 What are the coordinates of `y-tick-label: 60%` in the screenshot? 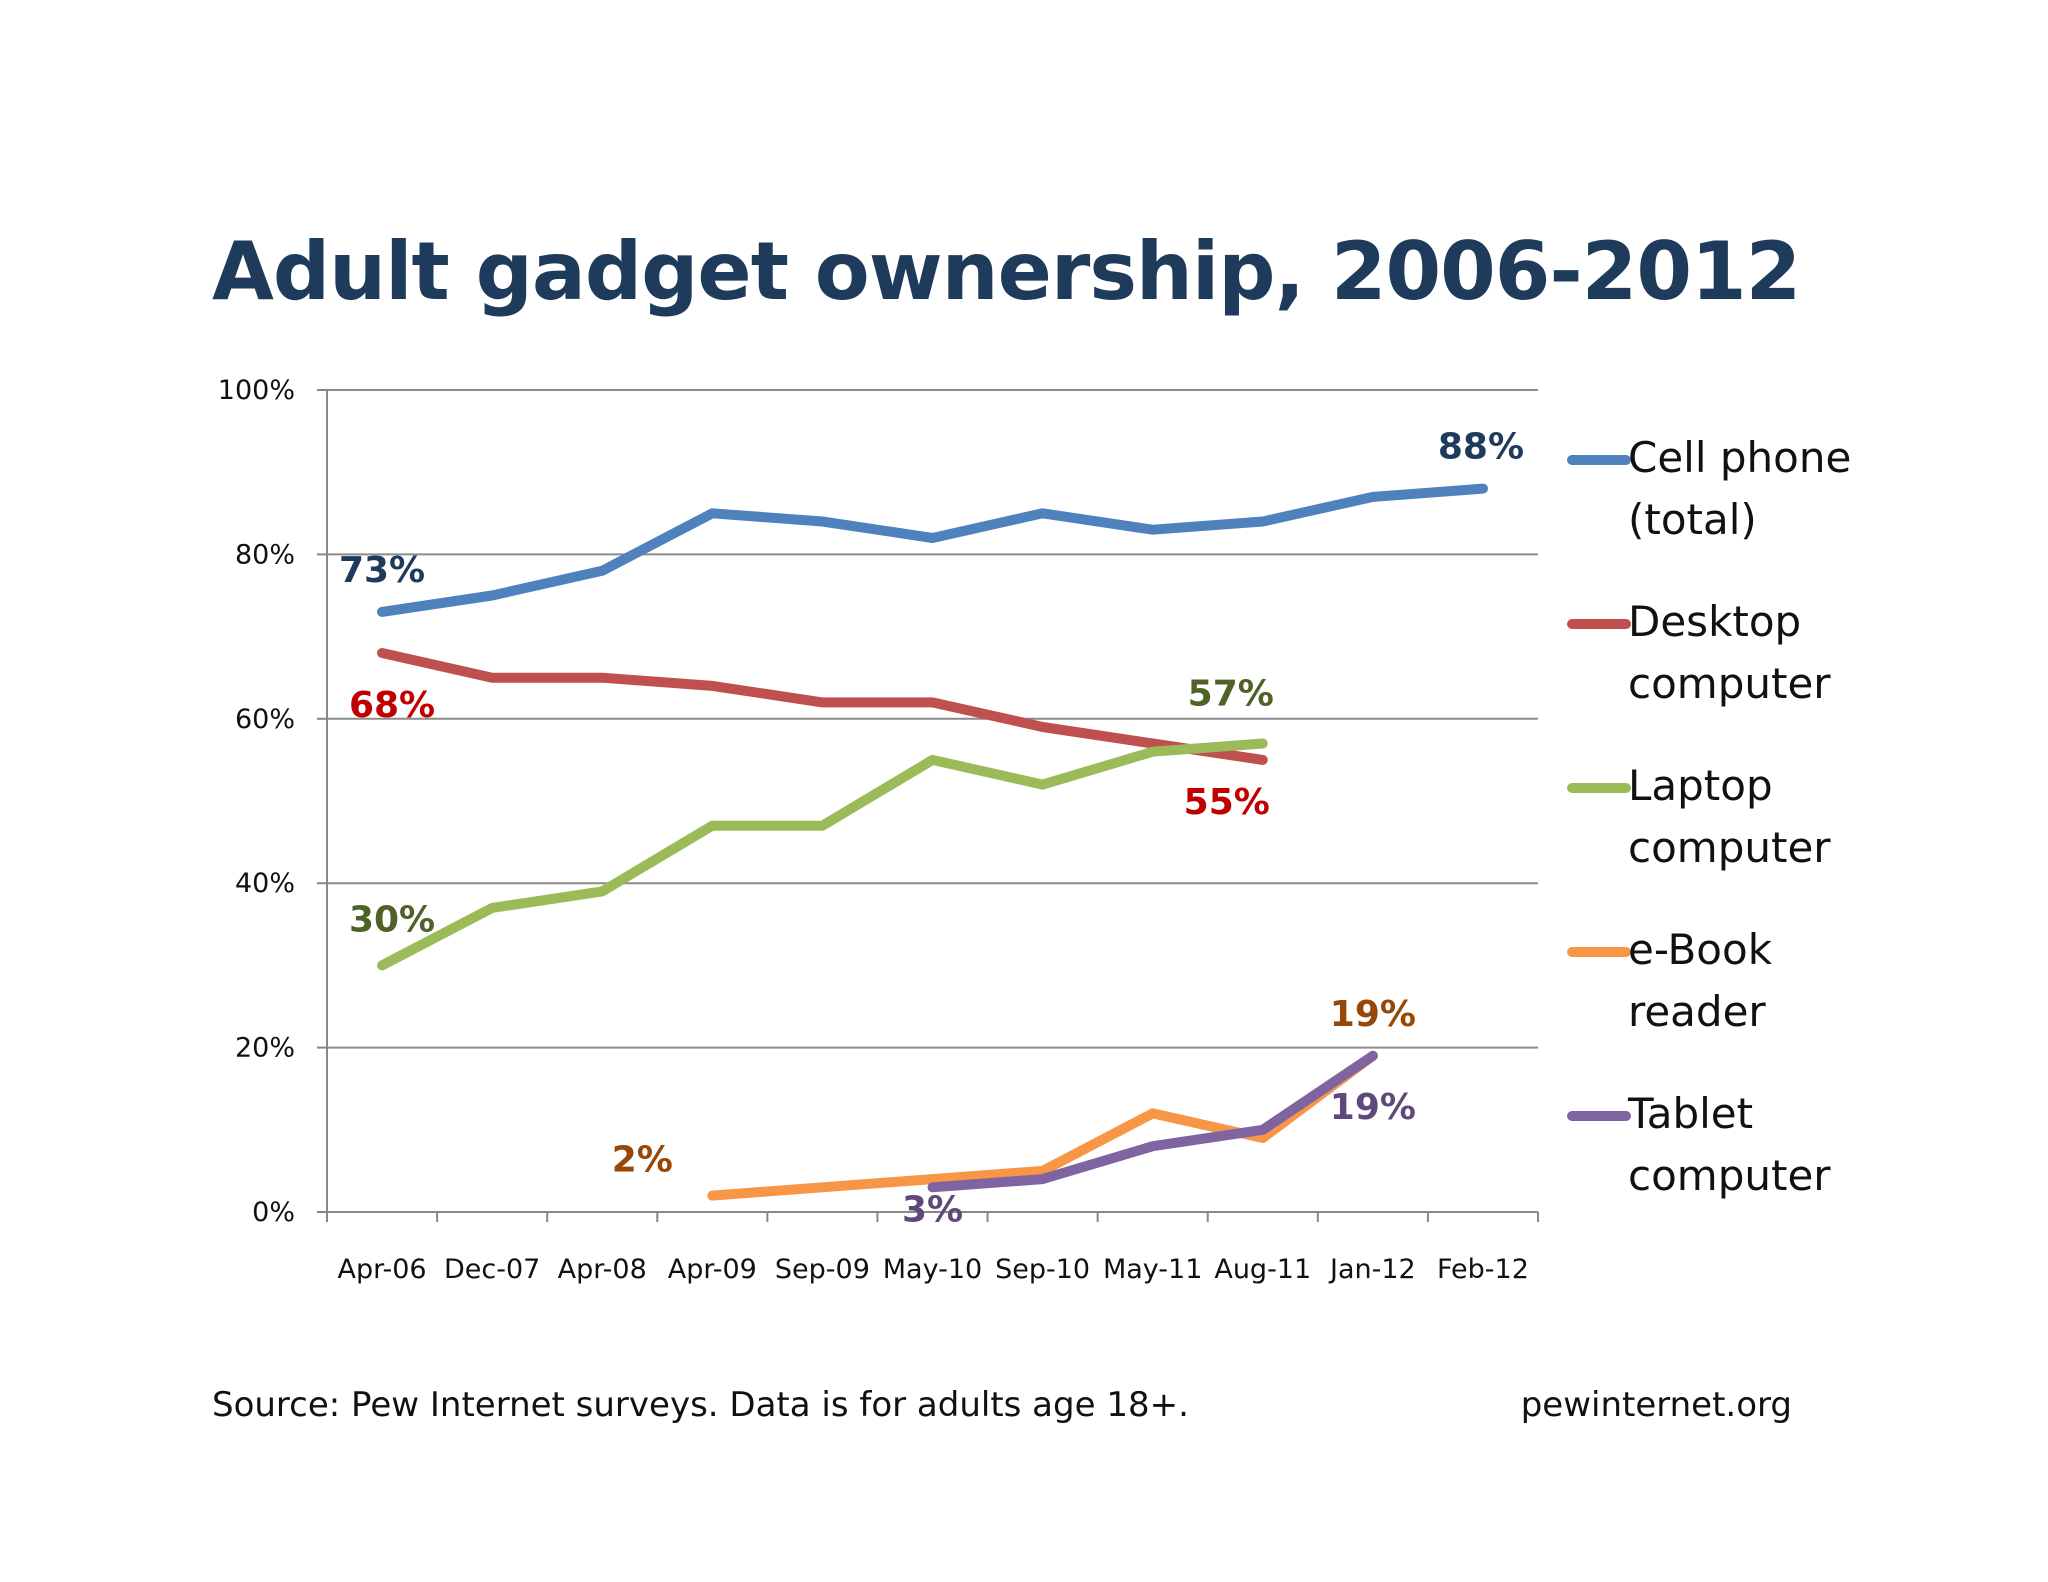 It's located at (265, 719).